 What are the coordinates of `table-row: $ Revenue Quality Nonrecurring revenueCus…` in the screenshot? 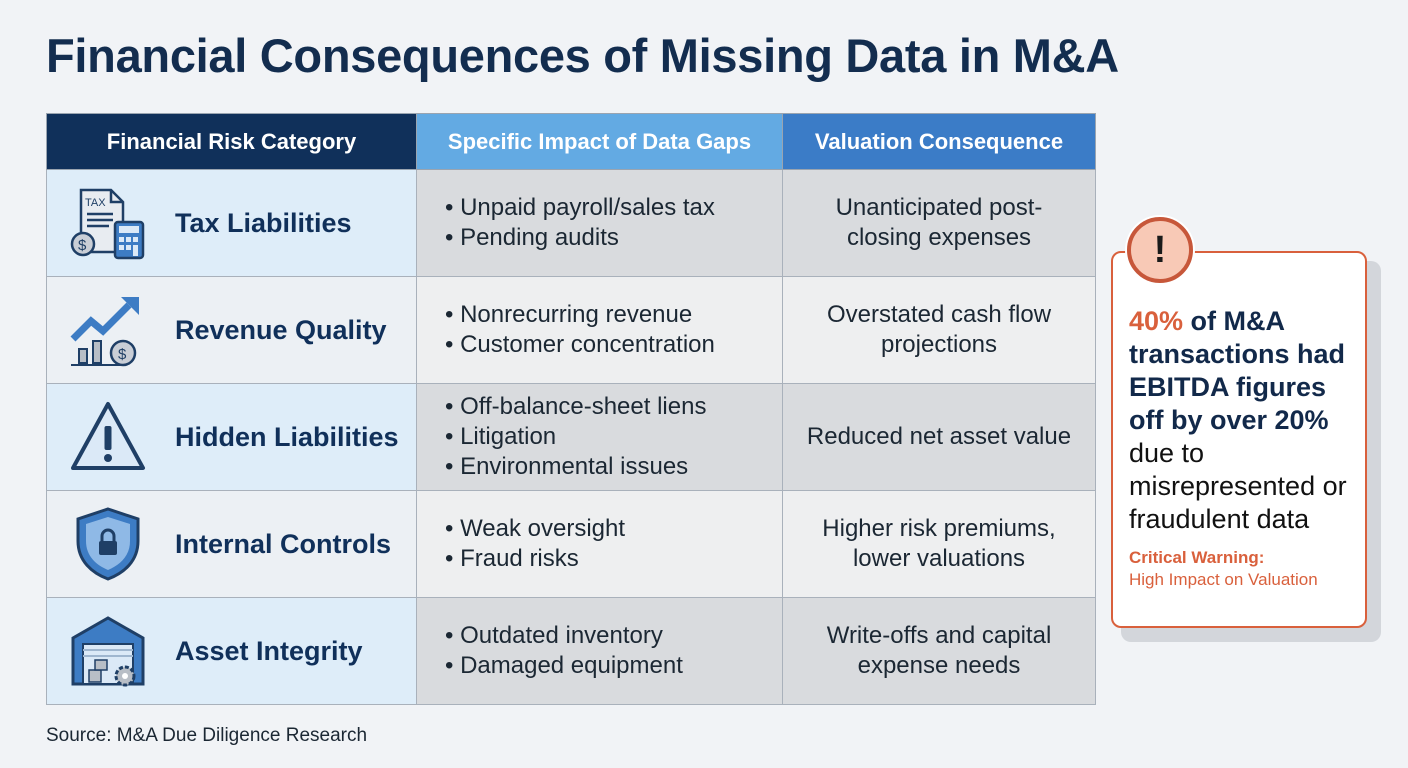 It's located at (571, 330).